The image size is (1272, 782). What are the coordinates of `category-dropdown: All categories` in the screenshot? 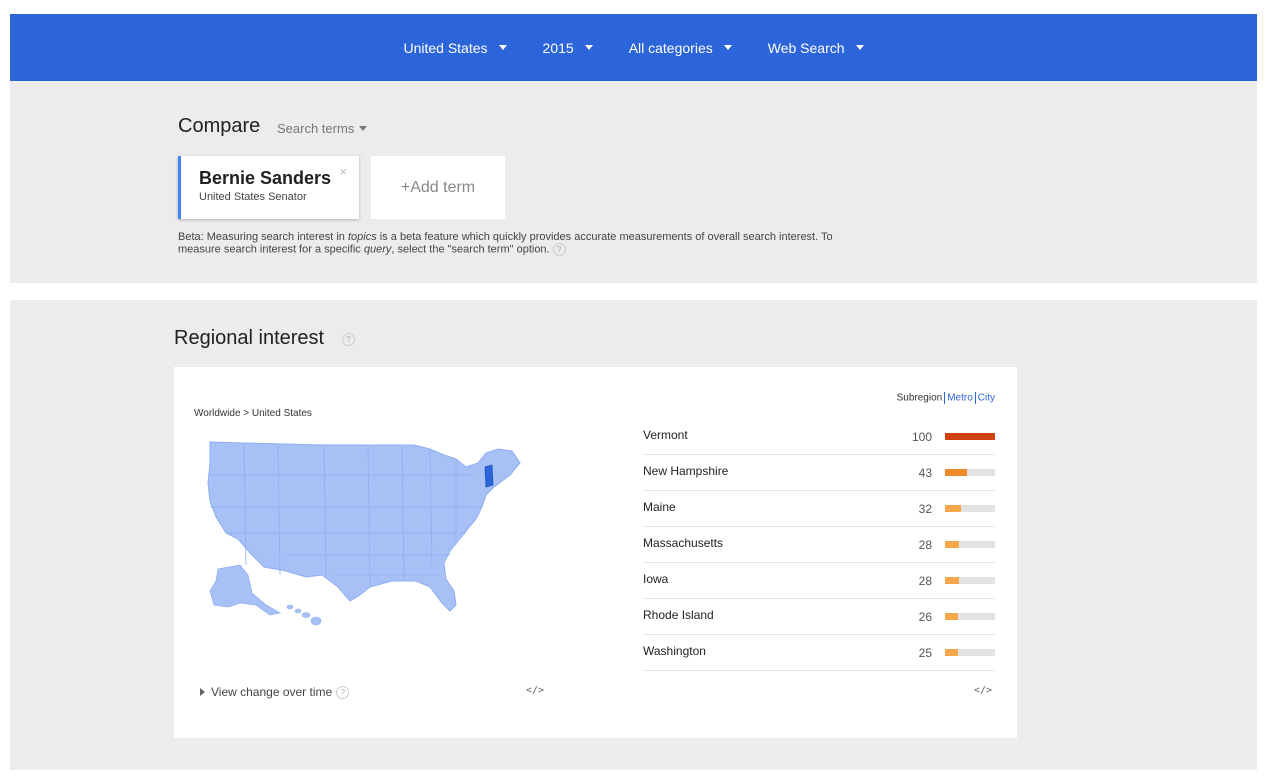 It's located at (680, 48).